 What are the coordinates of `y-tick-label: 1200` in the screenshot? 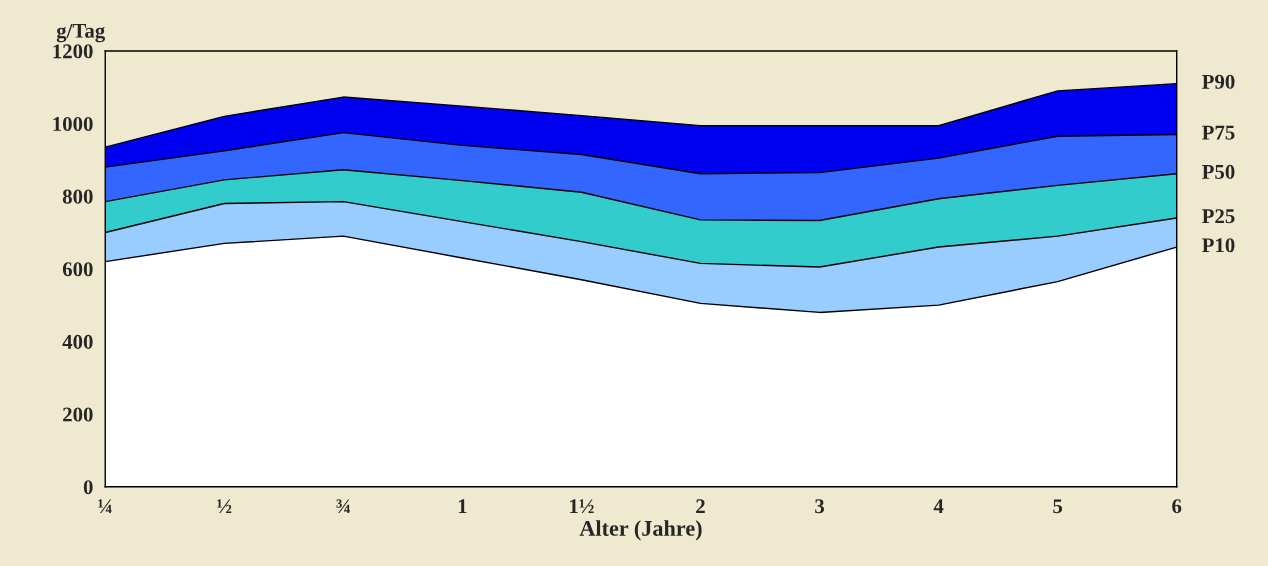 It's located at (73, 51).